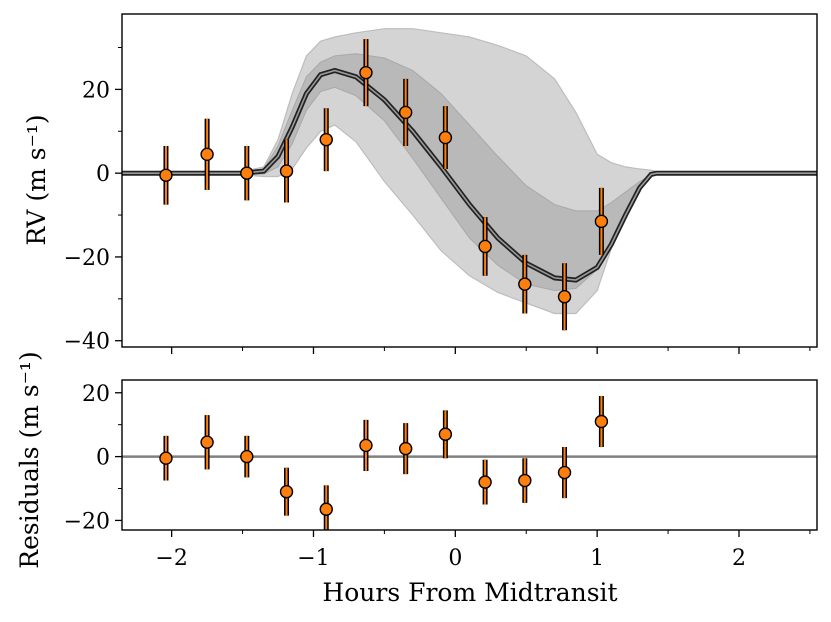  I want to click on residual-y-tick-label: 20, so click(96, 394).